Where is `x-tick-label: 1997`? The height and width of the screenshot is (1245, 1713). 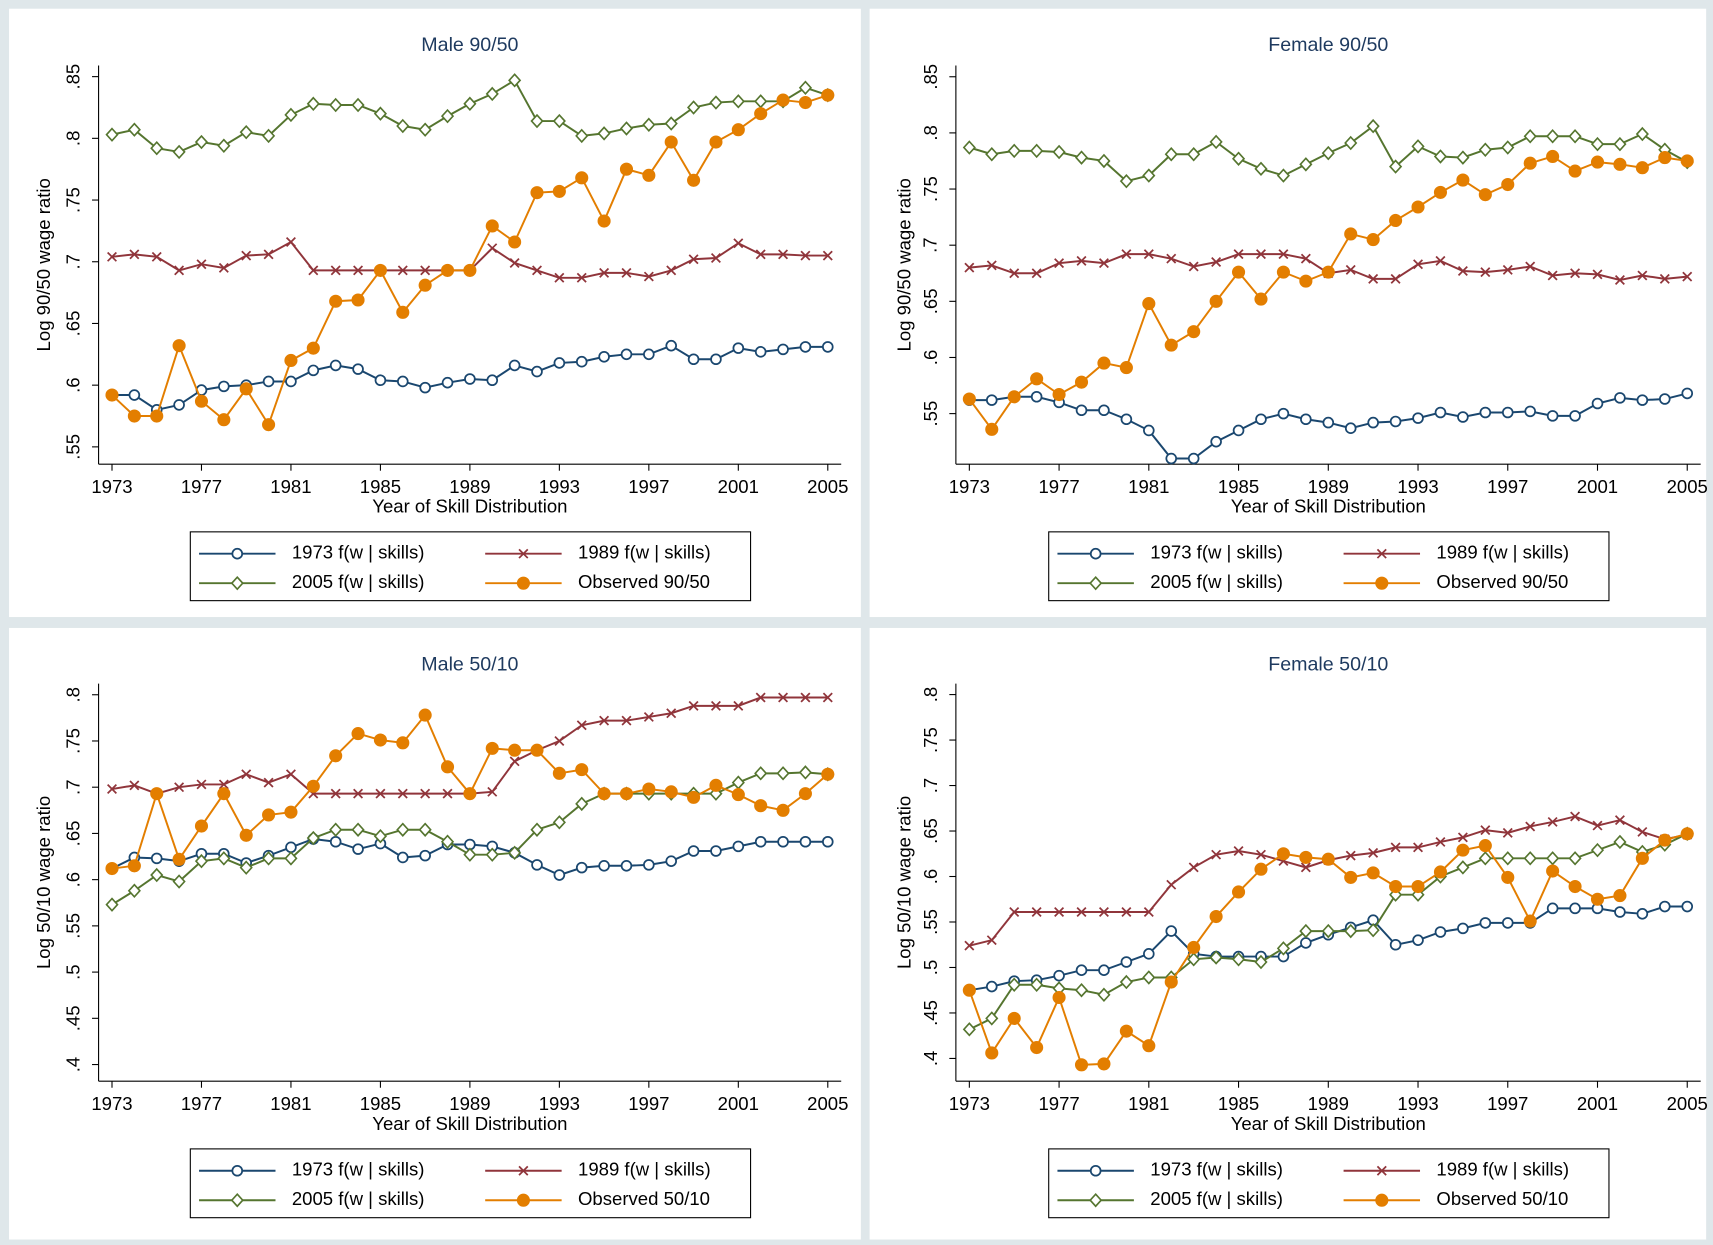
x-tick-label: 1997 is located at coordinates (648, 486).